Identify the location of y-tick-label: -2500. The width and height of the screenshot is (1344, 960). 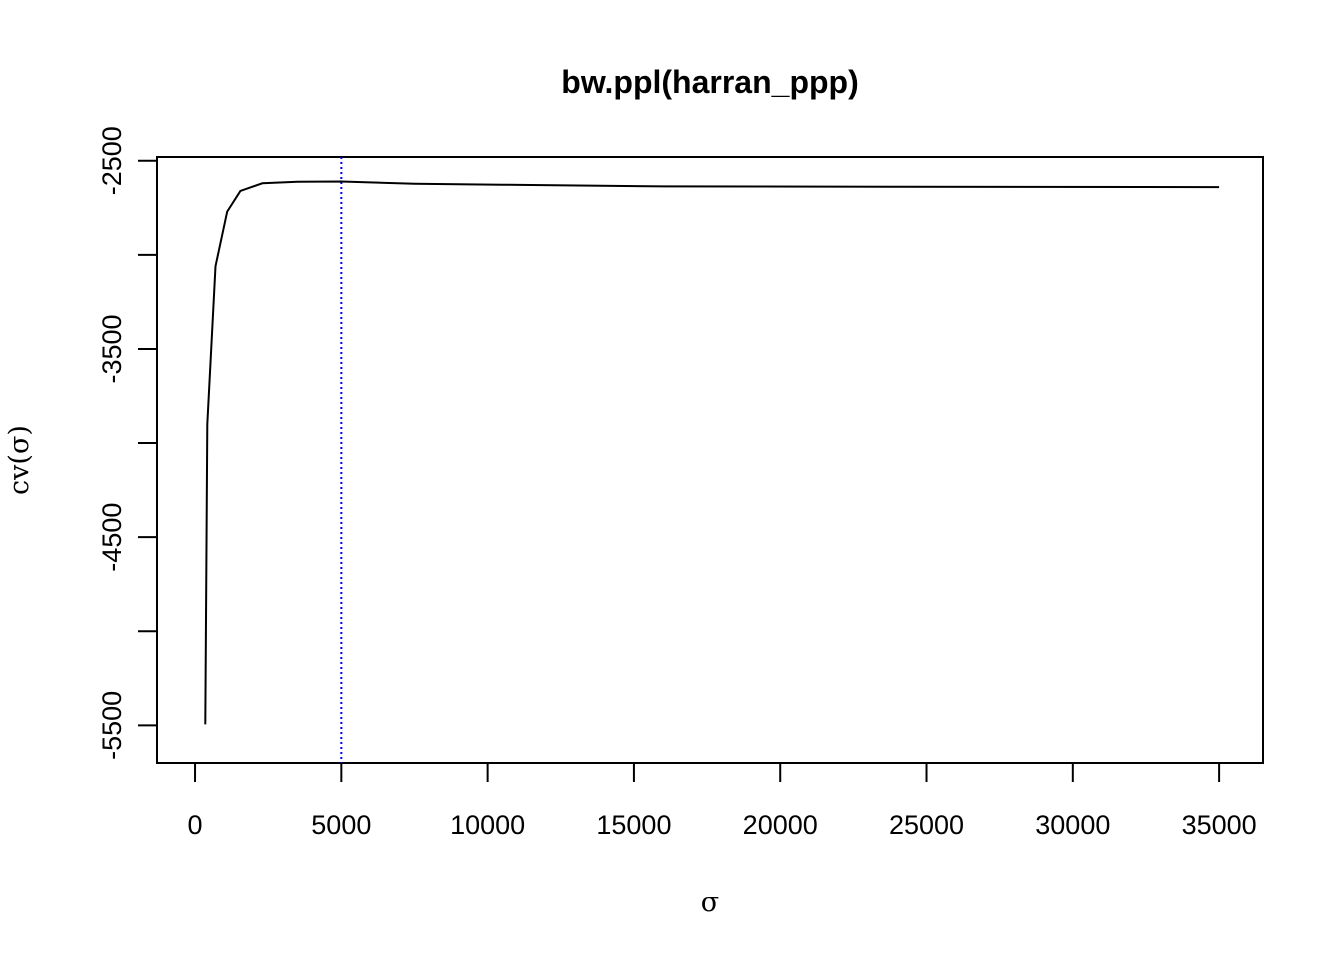
(112, 160).